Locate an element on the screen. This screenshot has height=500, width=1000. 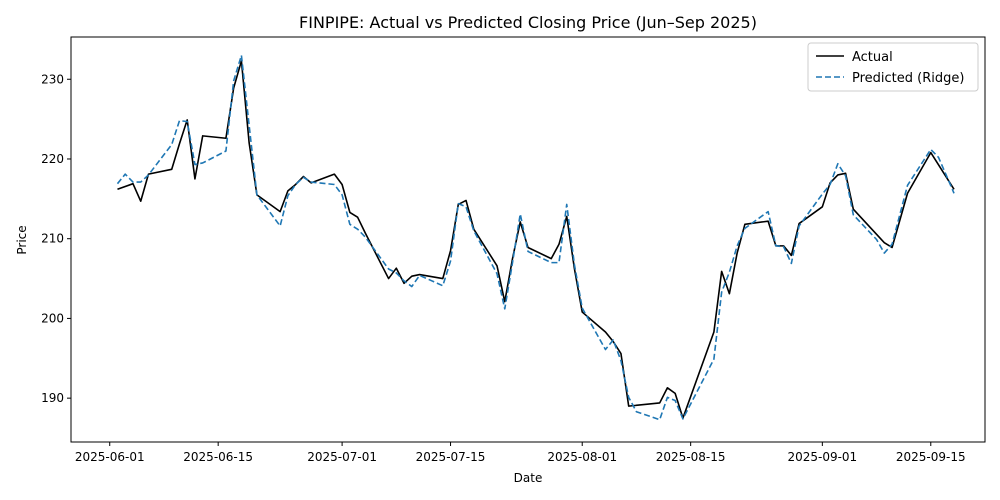
y-axis-label: Price is located at coordinates (22, 239).